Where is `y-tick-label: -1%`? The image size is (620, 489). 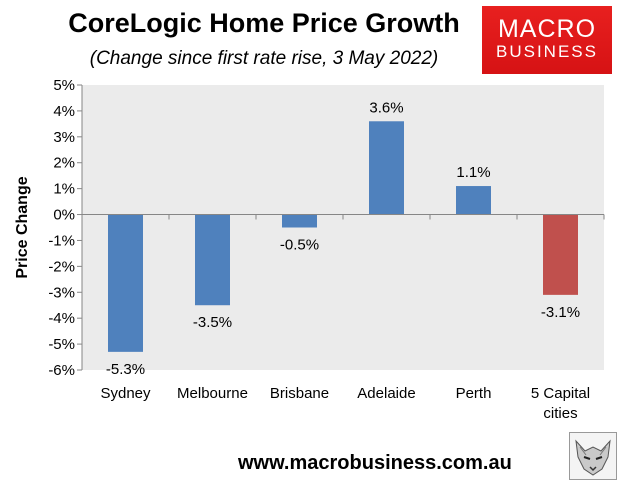 y-tick-label: -1% is located at coordinates (61, 240).